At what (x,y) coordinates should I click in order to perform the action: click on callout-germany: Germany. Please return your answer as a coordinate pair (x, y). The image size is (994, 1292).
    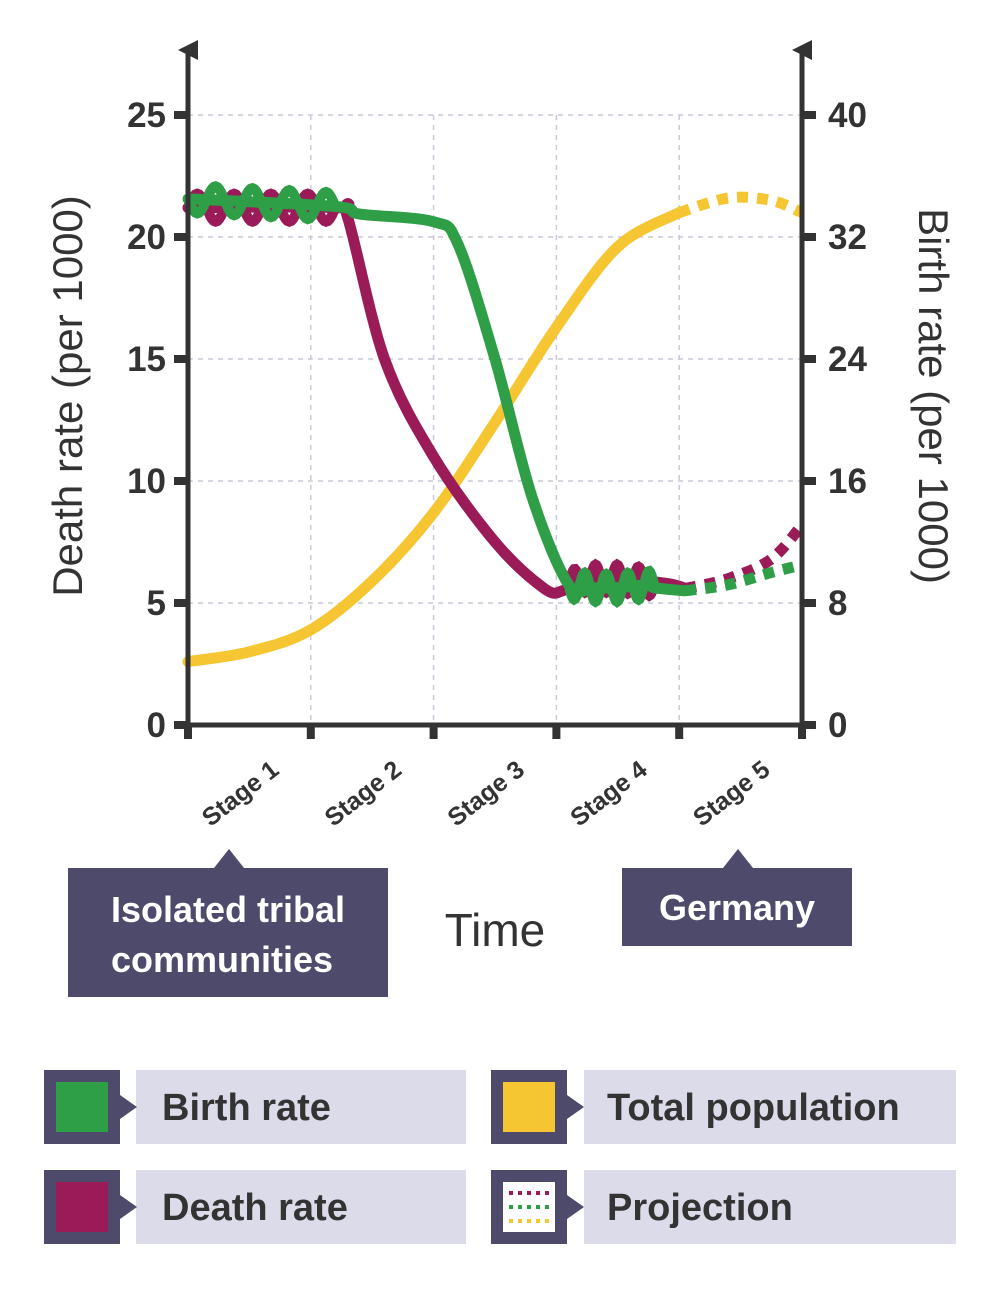
    Looking at the image, I should click on (737, 897).